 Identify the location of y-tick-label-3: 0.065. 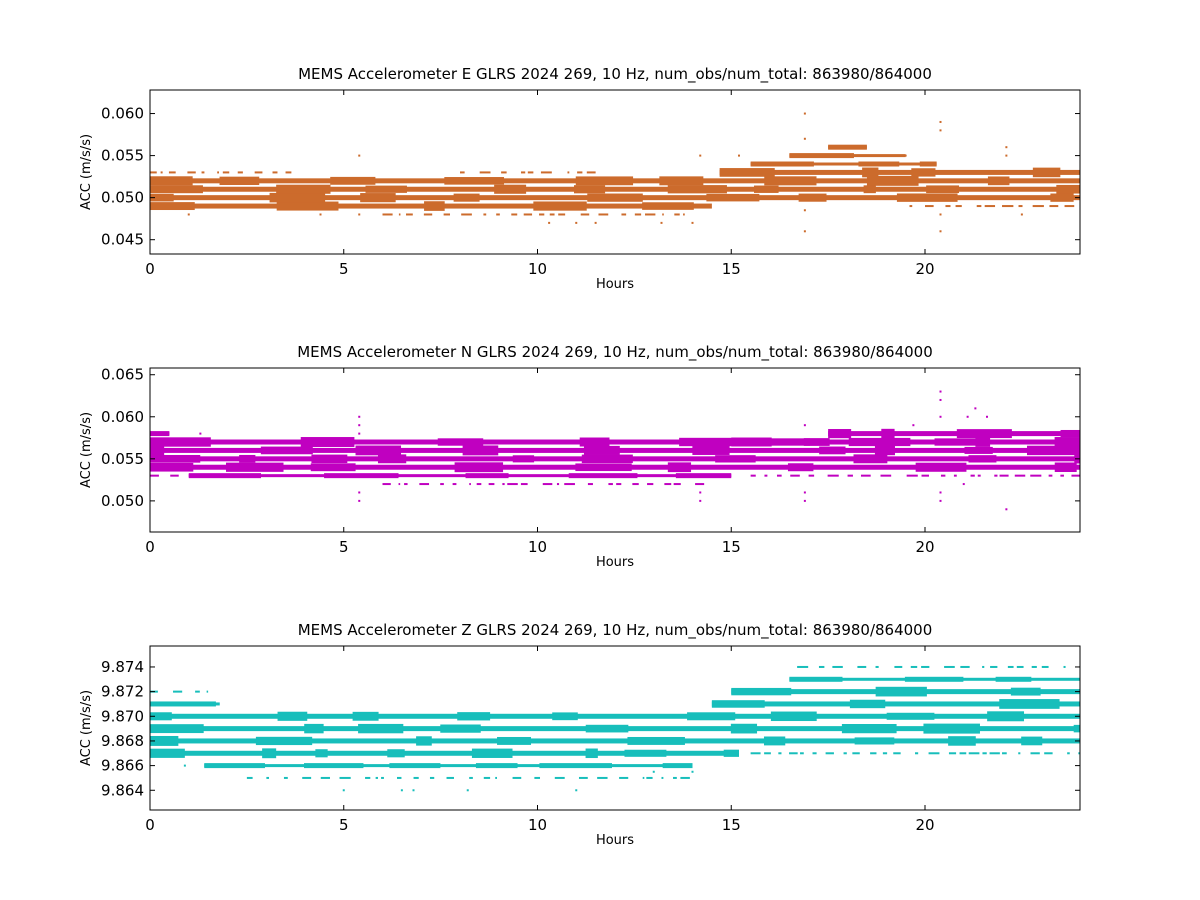
(122, 375).